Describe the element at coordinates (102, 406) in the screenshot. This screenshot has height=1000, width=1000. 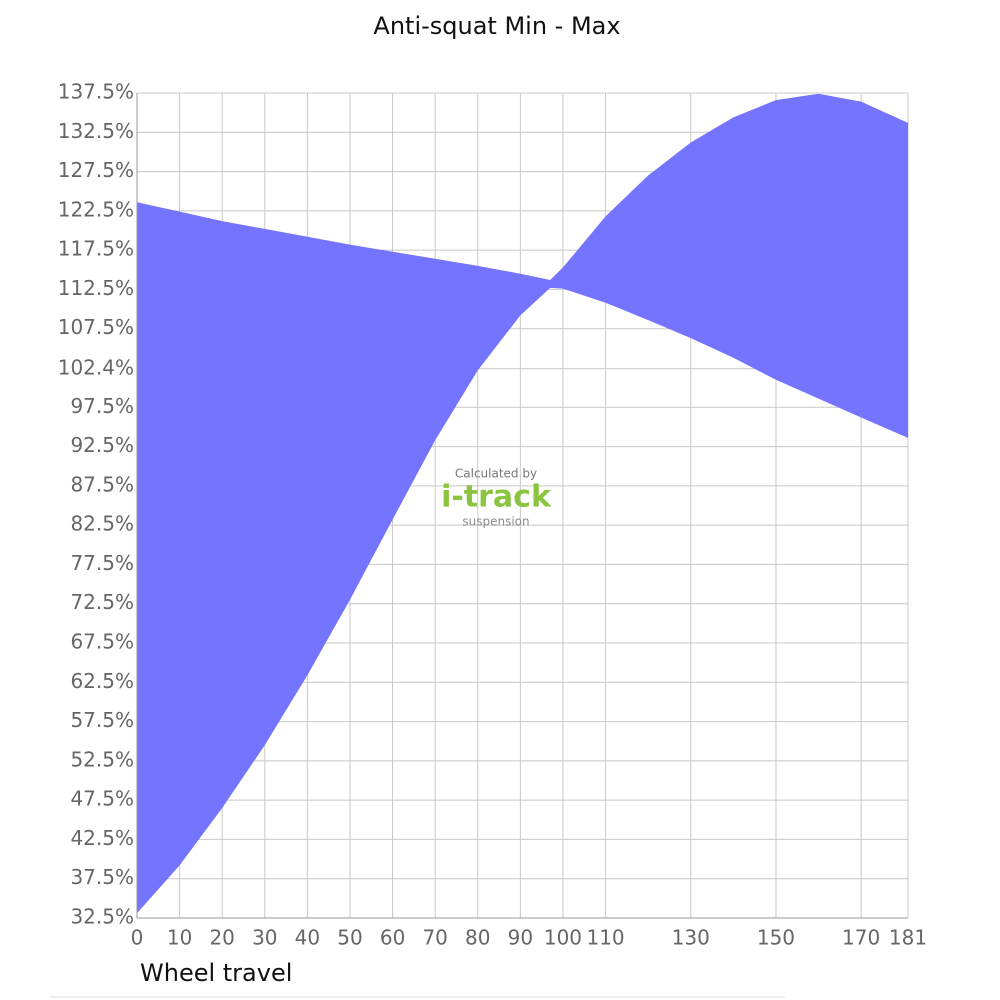
I see `y-tick-label: 97.5%` at that location.